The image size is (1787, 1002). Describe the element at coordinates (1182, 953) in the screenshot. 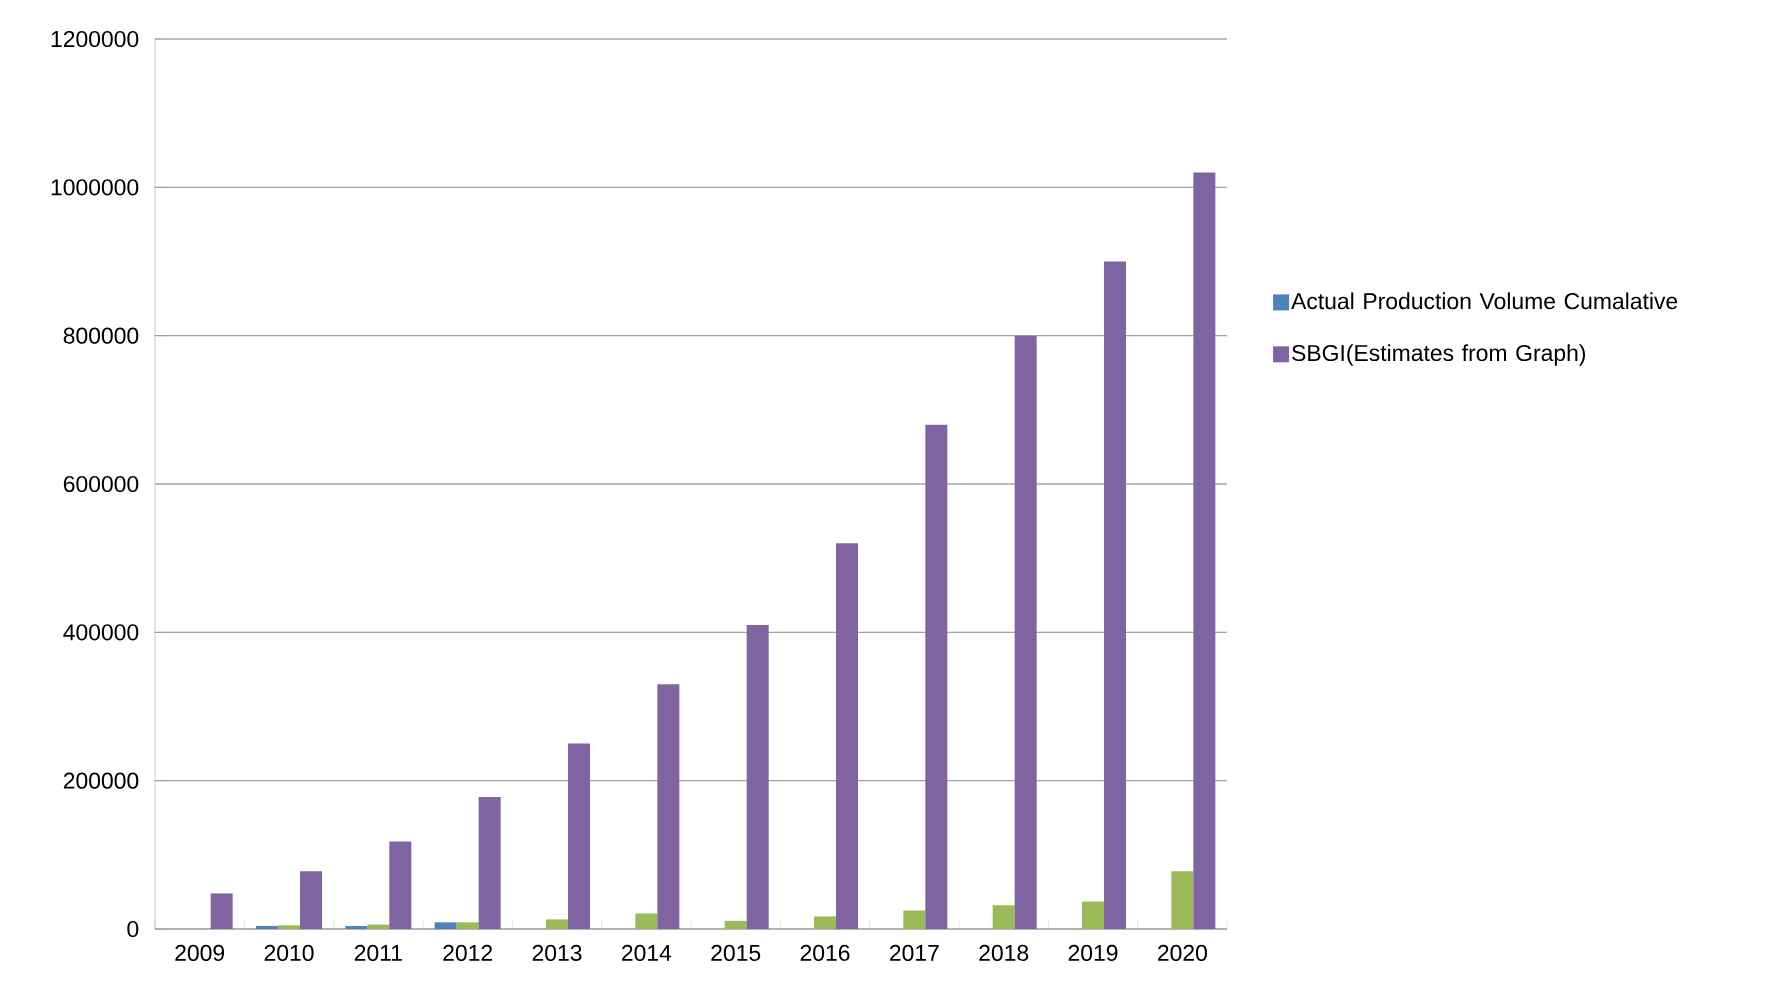

I see `x-tick-label: 2020` at that location.